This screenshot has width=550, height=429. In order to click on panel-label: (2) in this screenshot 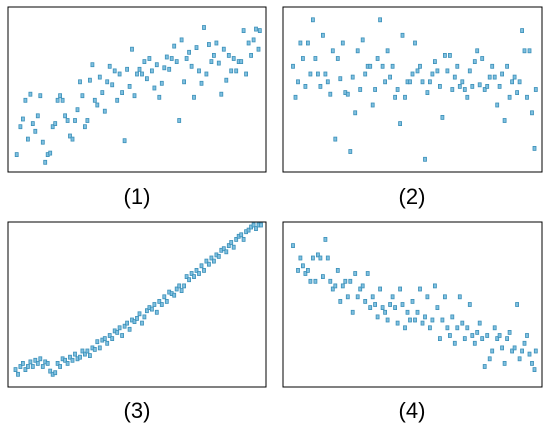, I will do `click(412, 196)`.